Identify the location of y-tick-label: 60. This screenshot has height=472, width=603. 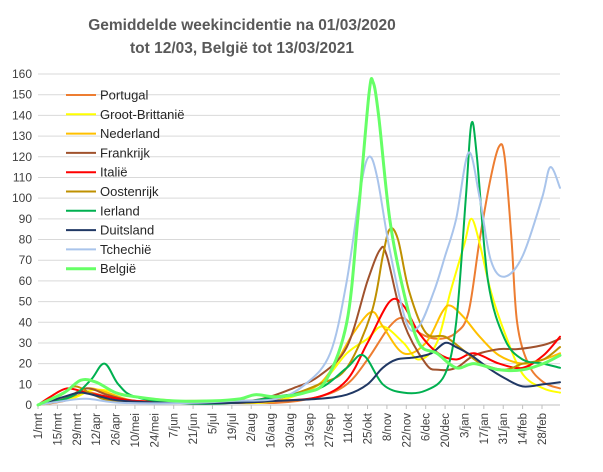
(26, 281).